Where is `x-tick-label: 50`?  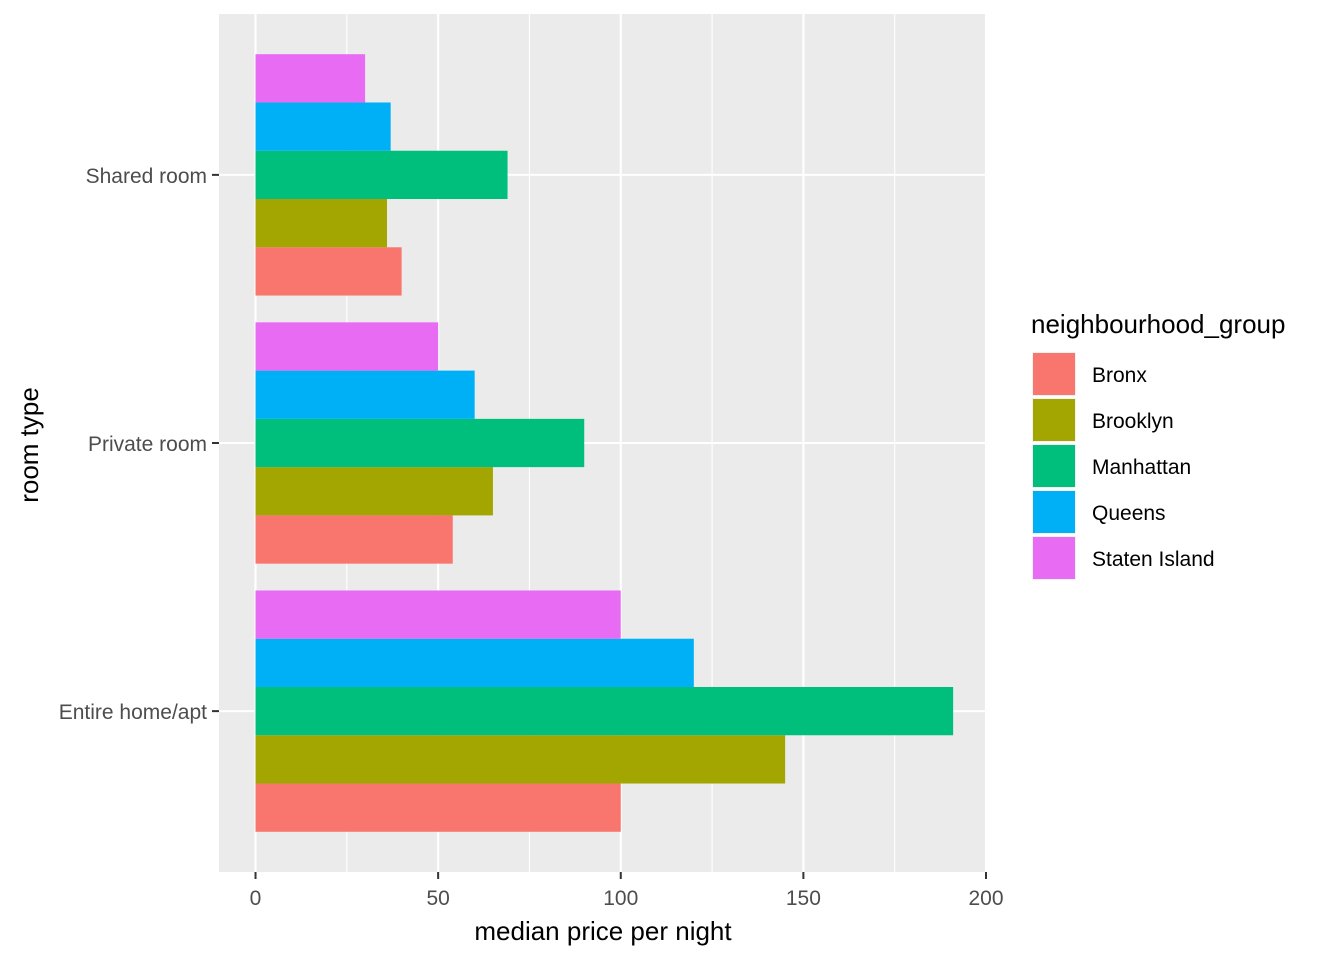 x-tick-label: 50 is located at coordinates (437, 898).